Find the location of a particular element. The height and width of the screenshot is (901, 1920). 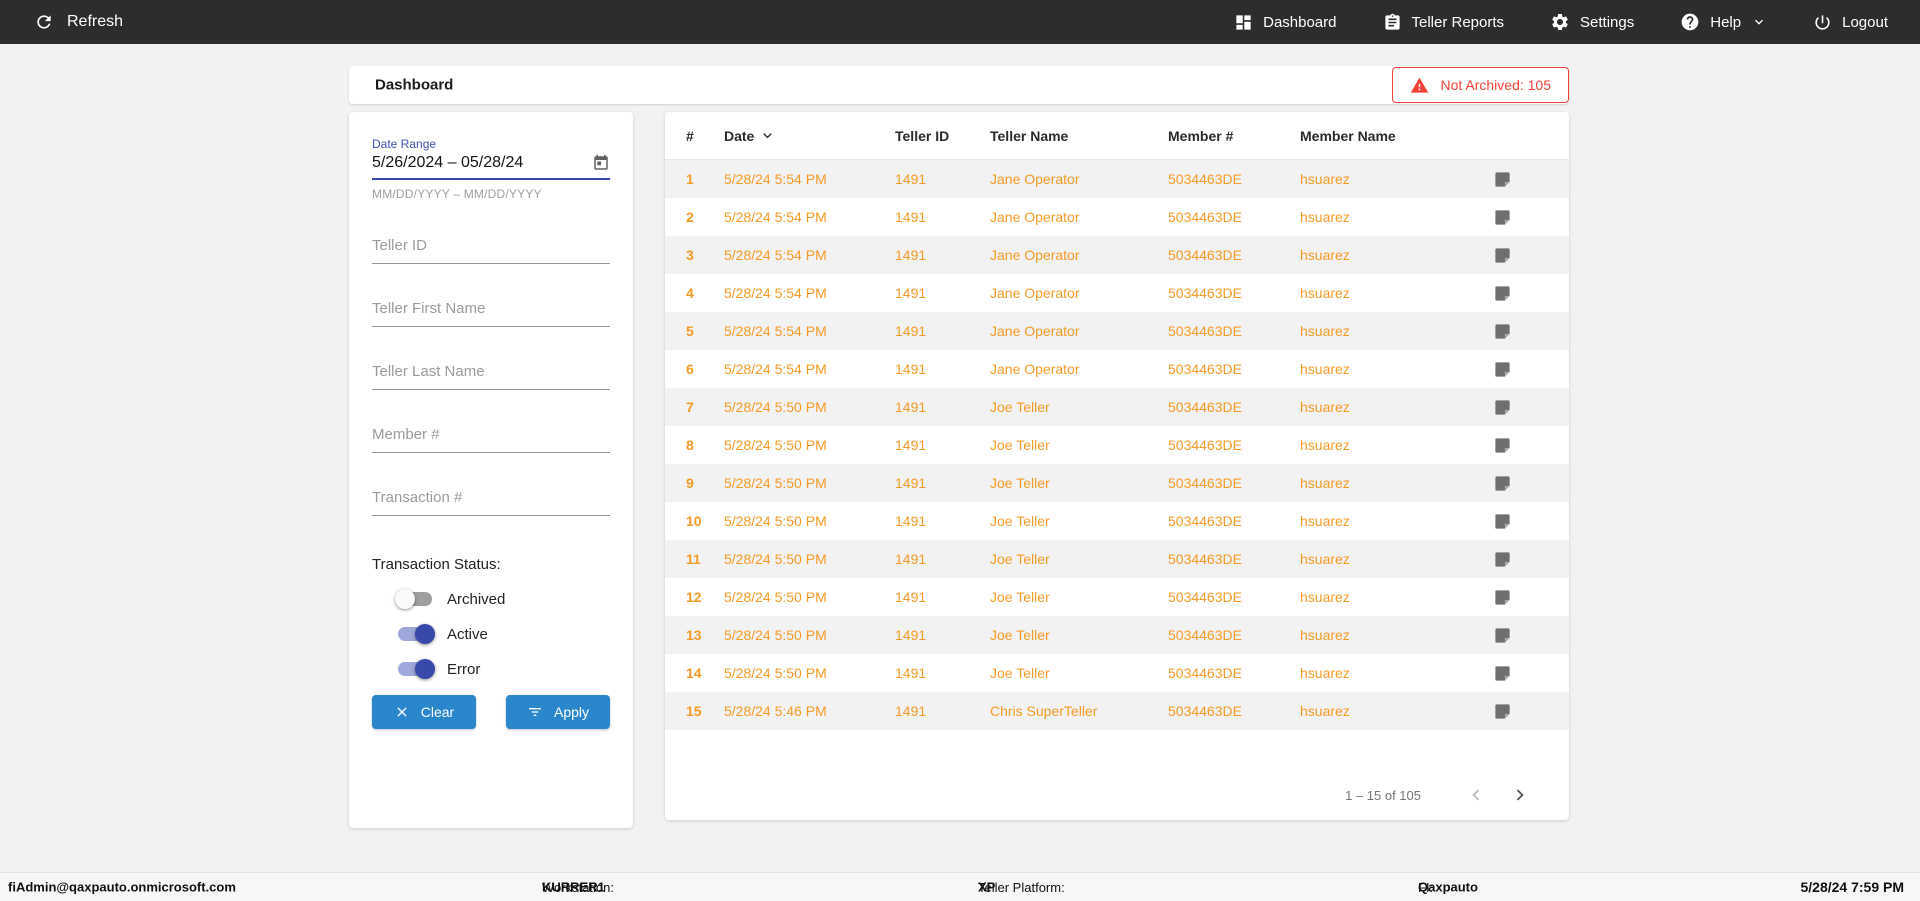

nav-item-label: Logout is located at coordinates (1865, 22).